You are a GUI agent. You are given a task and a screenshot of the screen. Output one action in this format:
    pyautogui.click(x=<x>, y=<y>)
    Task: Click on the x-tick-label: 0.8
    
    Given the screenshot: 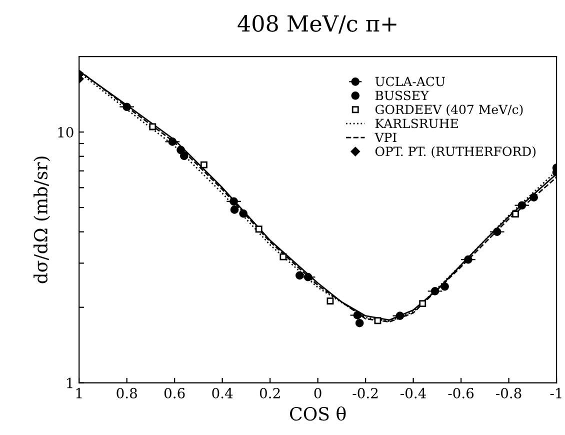 What is the action you would take?
    pyautogui.click(x=126, y=393)
    